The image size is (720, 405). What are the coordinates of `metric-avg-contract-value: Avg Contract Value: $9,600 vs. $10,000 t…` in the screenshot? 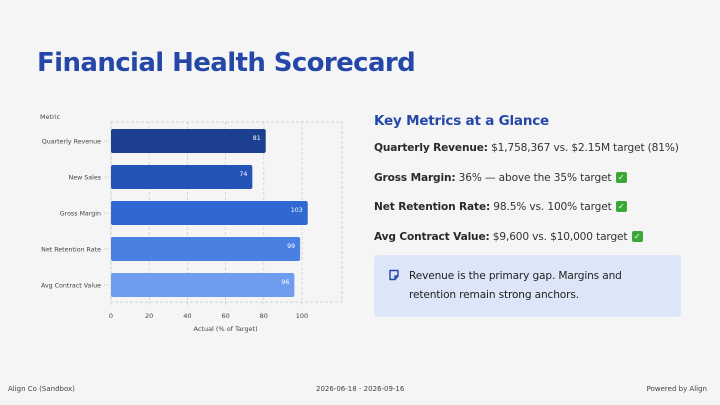 It's located at (529, 245).